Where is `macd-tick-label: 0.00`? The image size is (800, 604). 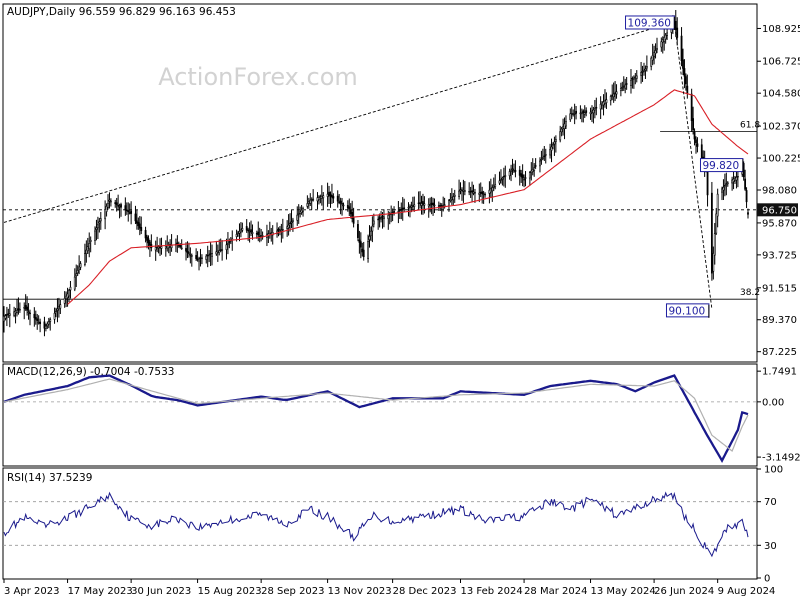
macd-tick-label: 0.00 is located at coordinates (773, 402).